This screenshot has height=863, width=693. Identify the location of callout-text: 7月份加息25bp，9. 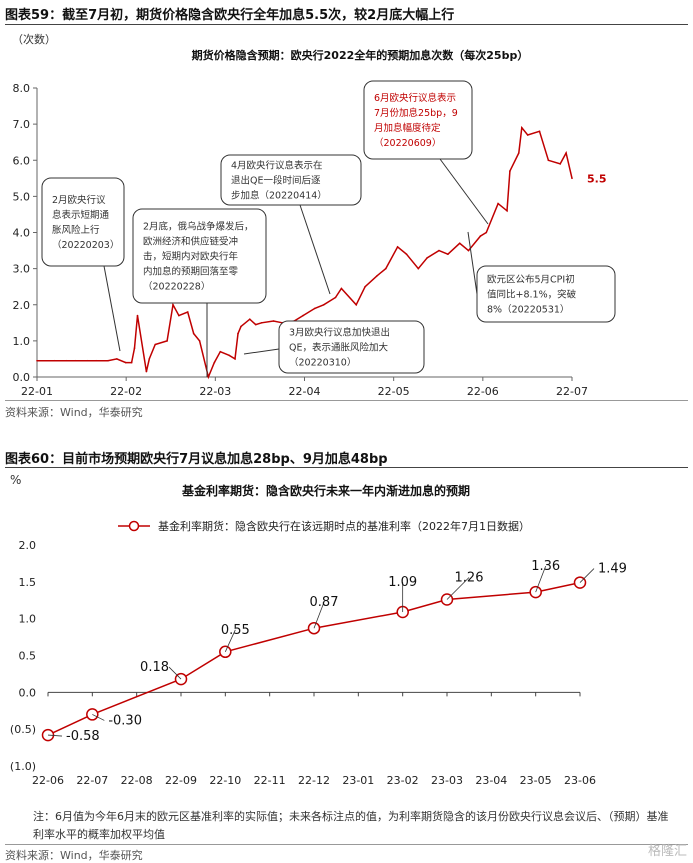
(416, 113).